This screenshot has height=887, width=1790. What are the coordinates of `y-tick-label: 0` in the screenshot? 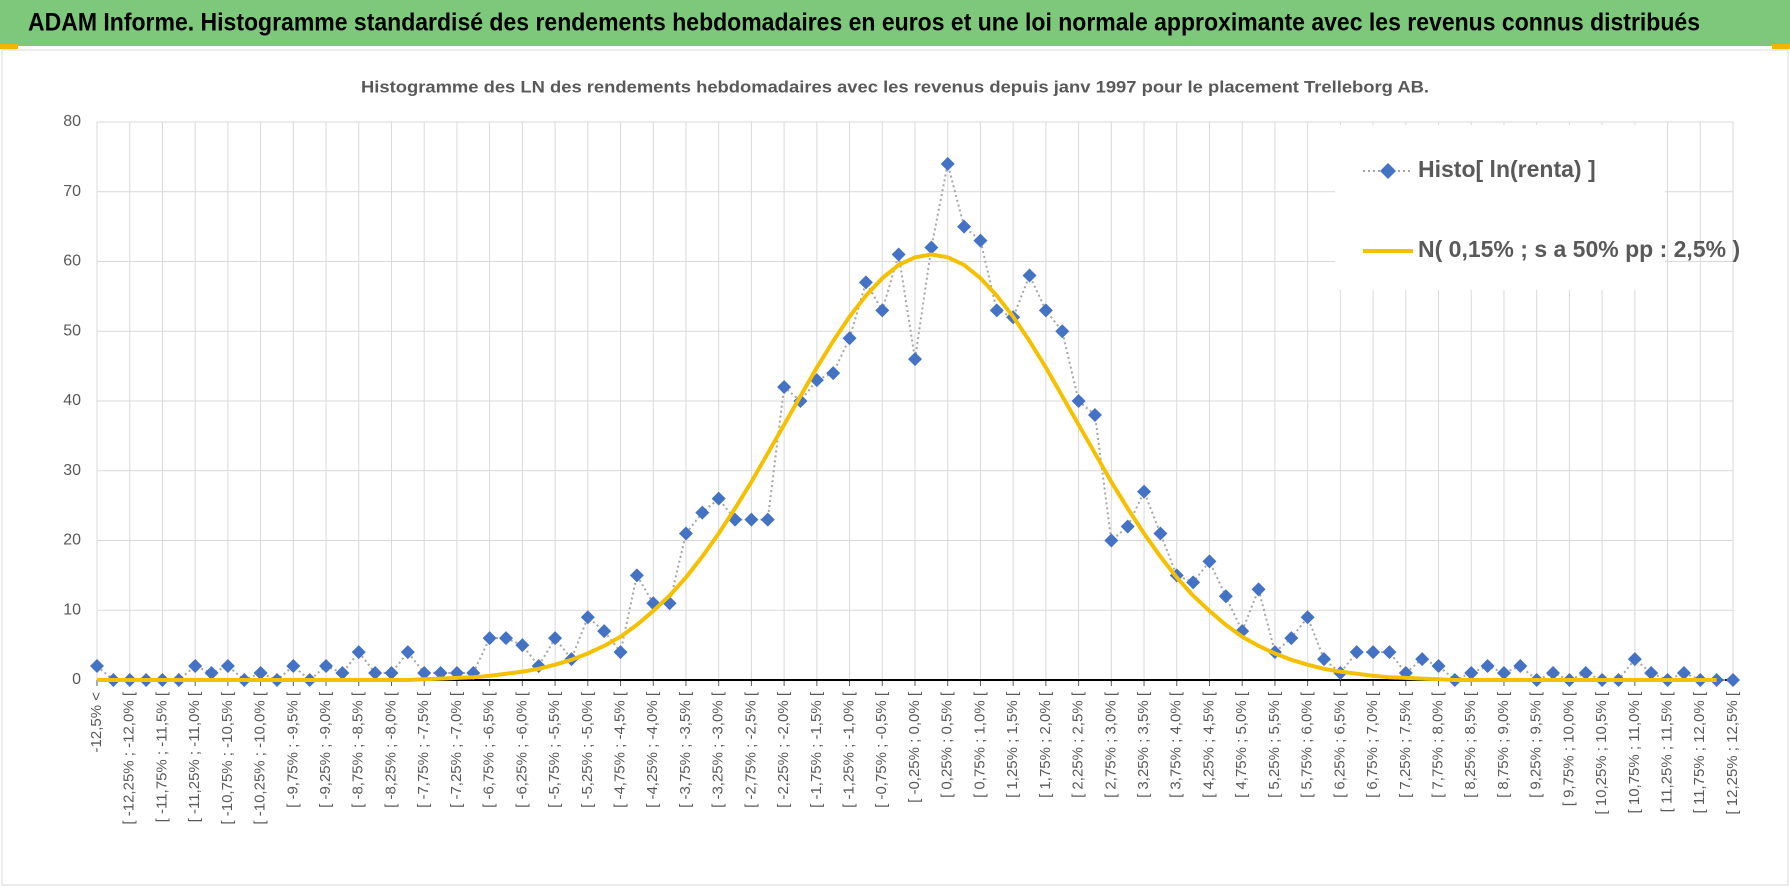 It's located at (76, 679).